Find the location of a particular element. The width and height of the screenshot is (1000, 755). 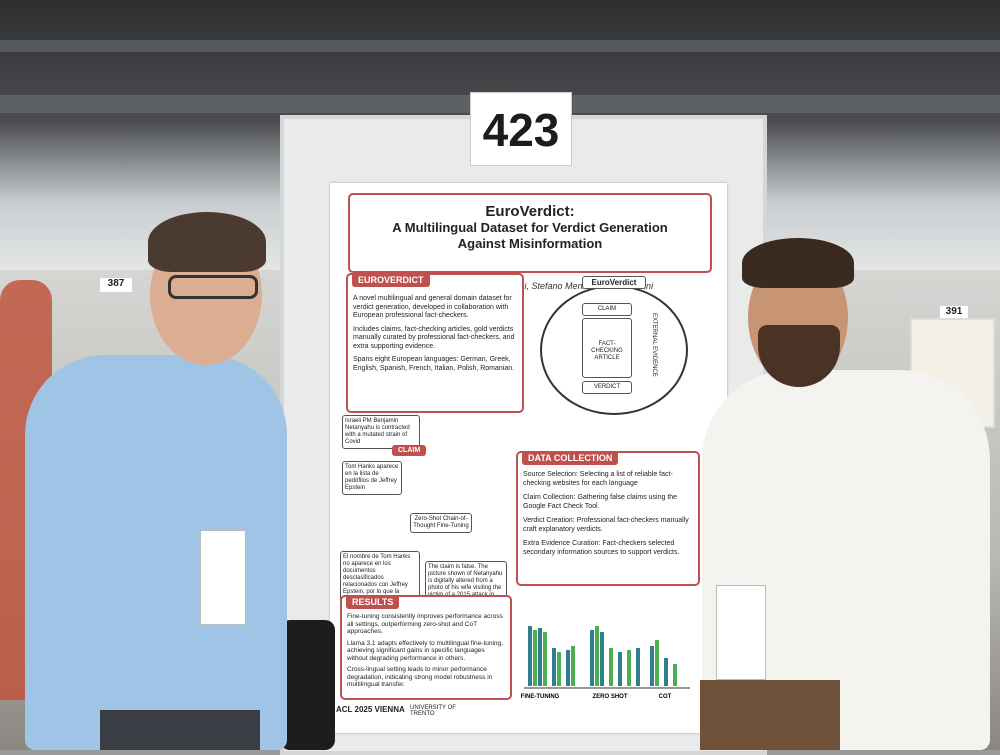

board-number: 423 is located at coordinates (521, 129).